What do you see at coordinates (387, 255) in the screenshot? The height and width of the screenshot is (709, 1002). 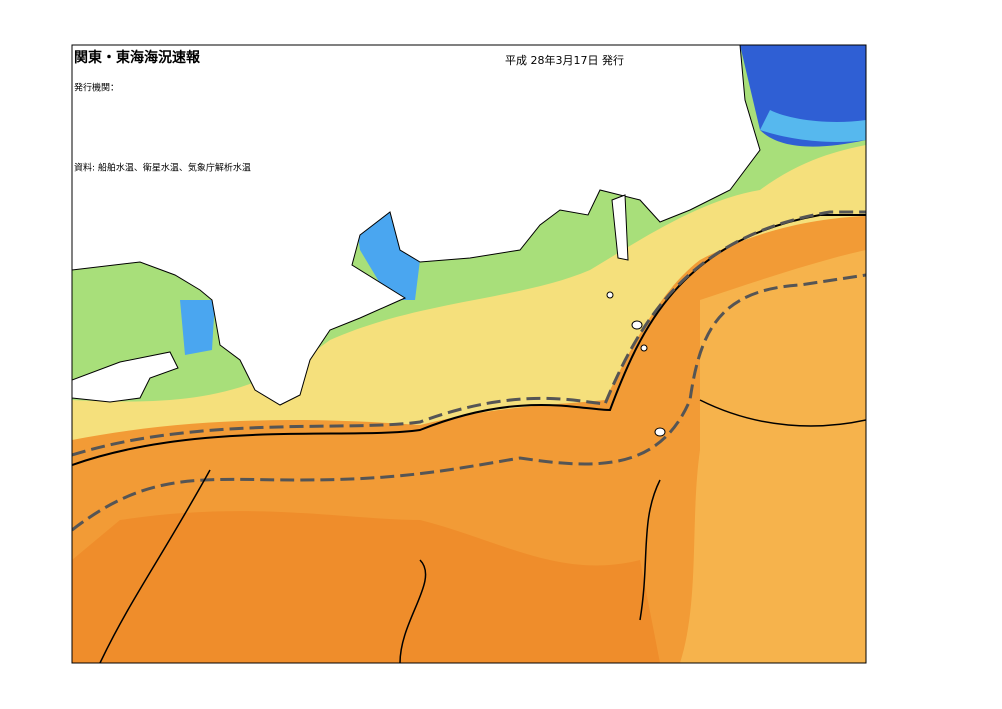 I see `ise-bay` at bounding box center [387, 255].